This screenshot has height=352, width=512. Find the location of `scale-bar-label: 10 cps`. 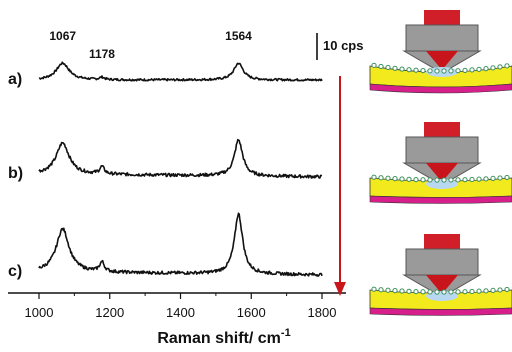

scale-bar-label: 10 cps is located at coordinates (343, 45).